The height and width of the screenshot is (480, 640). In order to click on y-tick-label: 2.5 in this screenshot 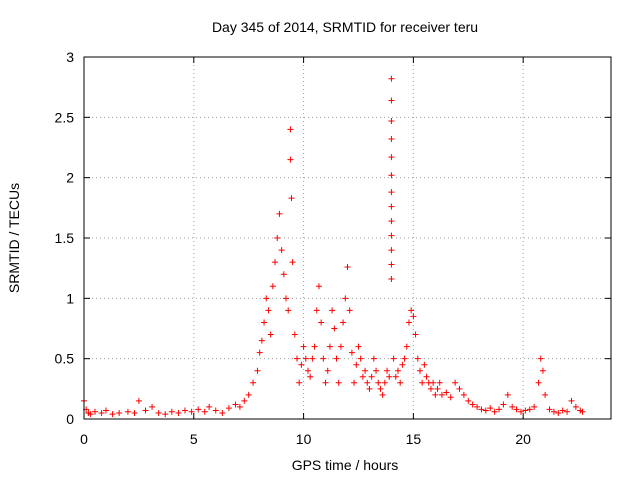, I will do `click(65, 117)`.